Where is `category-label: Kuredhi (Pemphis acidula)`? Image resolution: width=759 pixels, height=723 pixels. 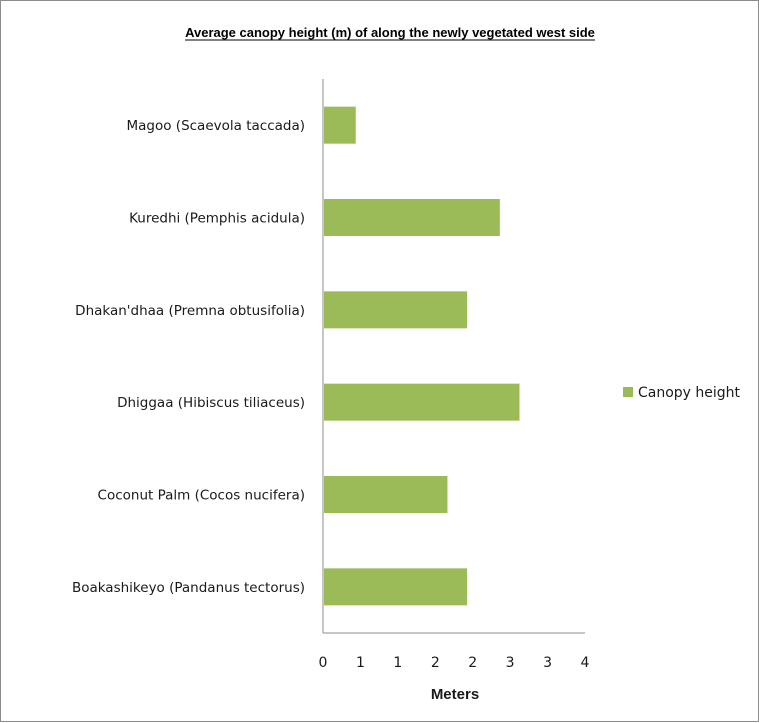 category-label: Kuredhi (Pemphis acidula) is located at coordinates (217, 219).